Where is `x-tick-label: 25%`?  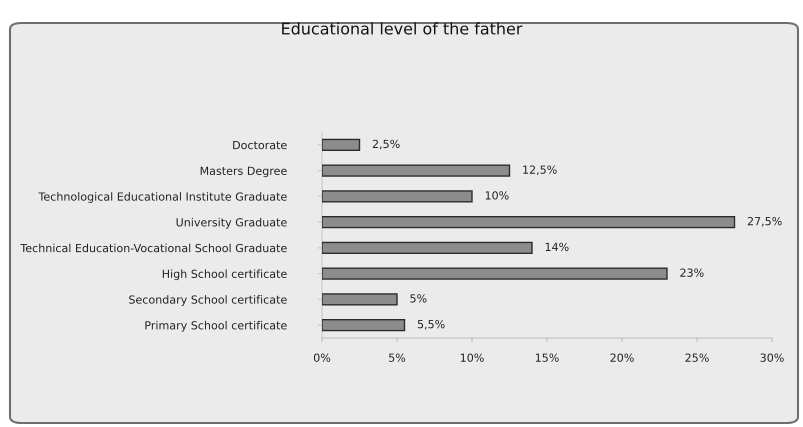
x-tick-label: 25% is located at coordinates (697, 357).